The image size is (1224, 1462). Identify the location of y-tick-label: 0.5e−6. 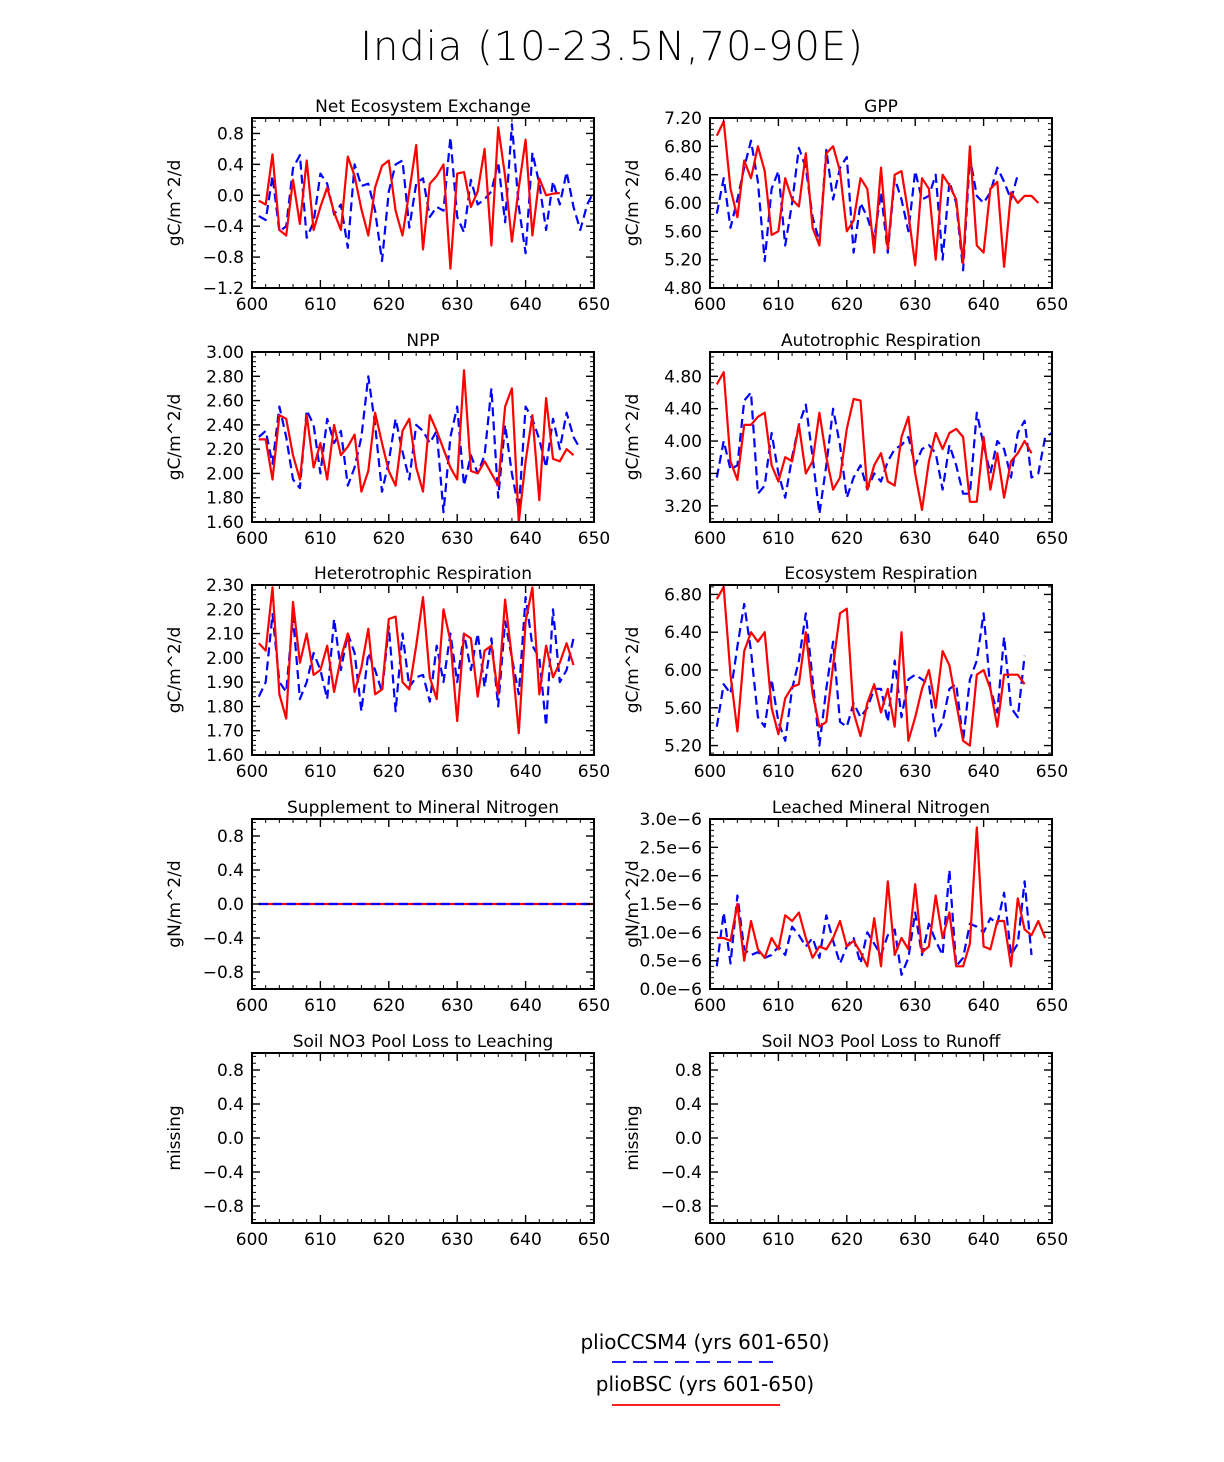
(670, 962).